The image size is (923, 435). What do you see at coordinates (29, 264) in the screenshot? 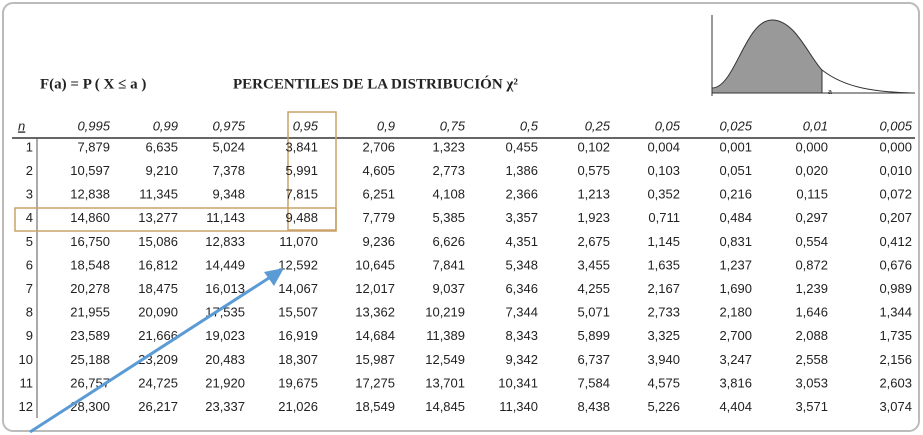
I see `row-number: 6` at bounding box center [29, 264].